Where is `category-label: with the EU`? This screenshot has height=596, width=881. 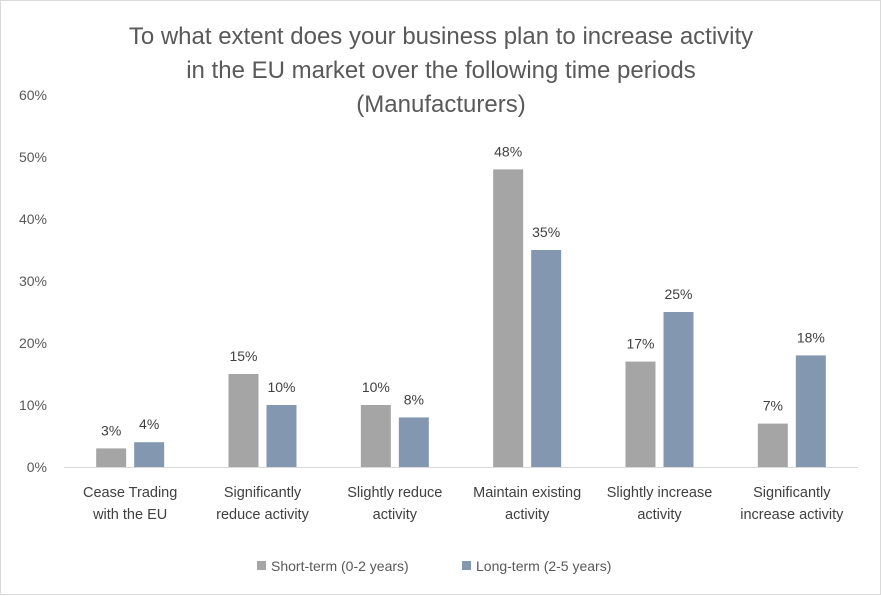 category-label: with the EU is located at coordinates (129, 515).